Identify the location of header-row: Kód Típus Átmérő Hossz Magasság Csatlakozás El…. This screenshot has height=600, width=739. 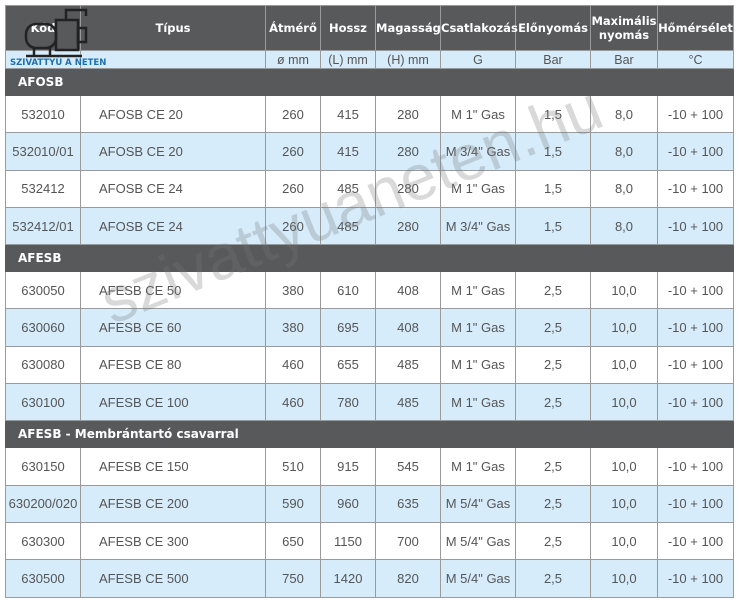
(369, 28).